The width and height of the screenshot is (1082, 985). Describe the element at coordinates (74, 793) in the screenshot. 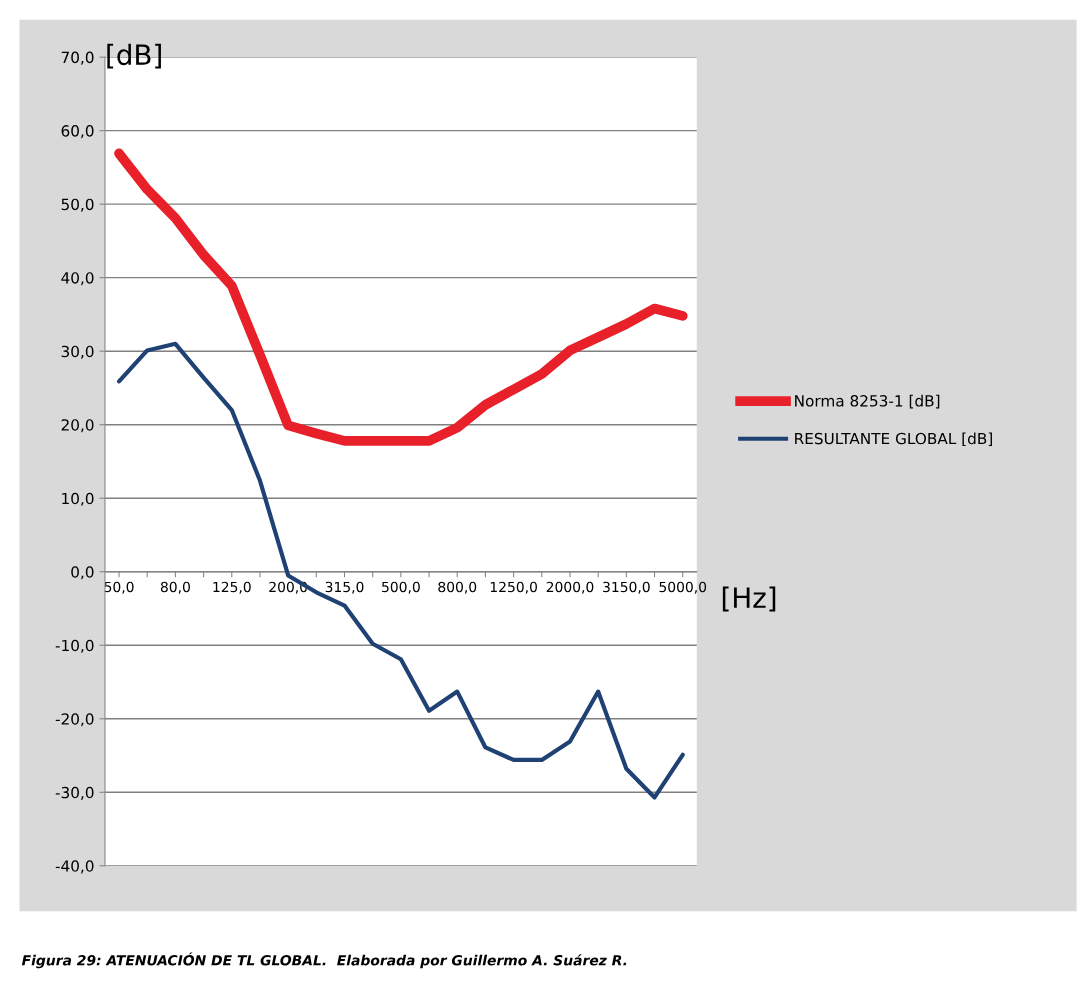

I see `y-tick-label: -30,0` at that location.